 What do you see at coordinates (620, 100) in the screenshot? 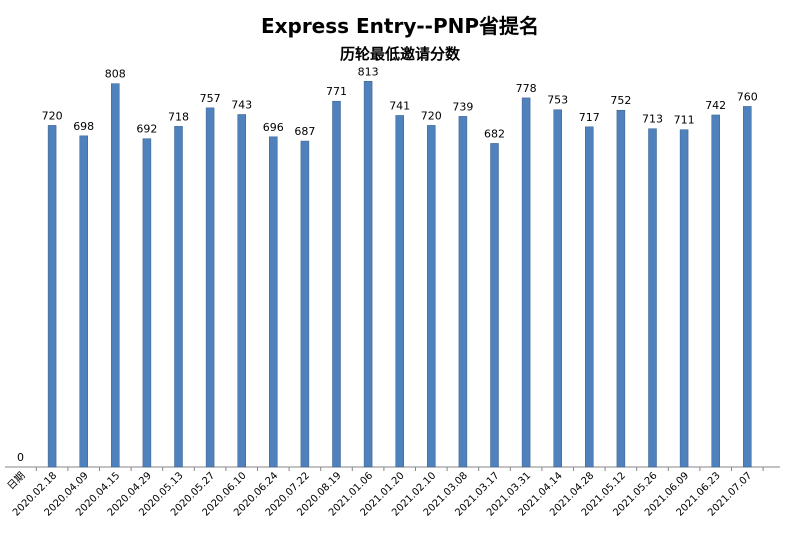
I see `data-label: 752` at bounding box center [620, 100].